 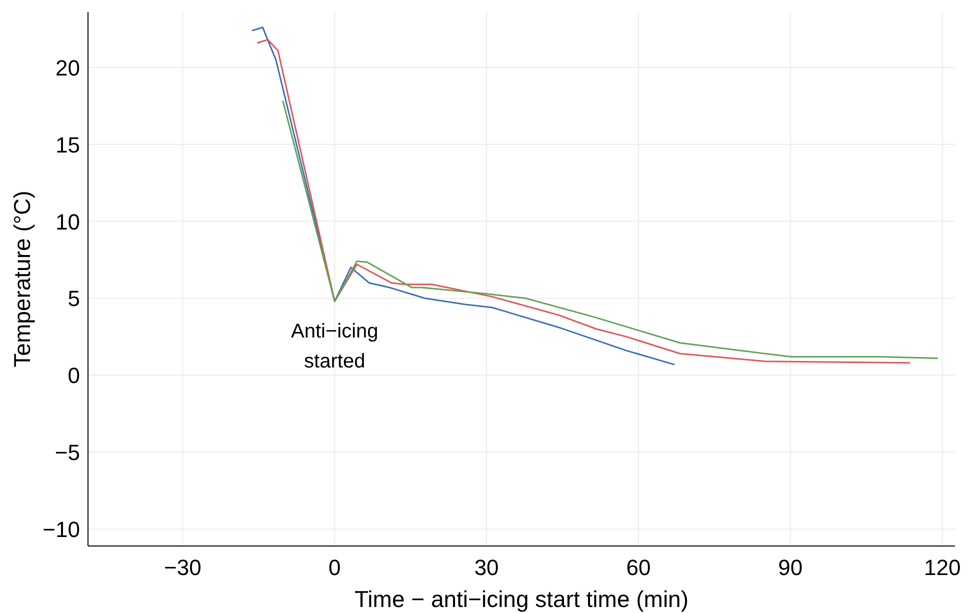 I want to click on y-tick-label: 20, so click(x=68, y=67).